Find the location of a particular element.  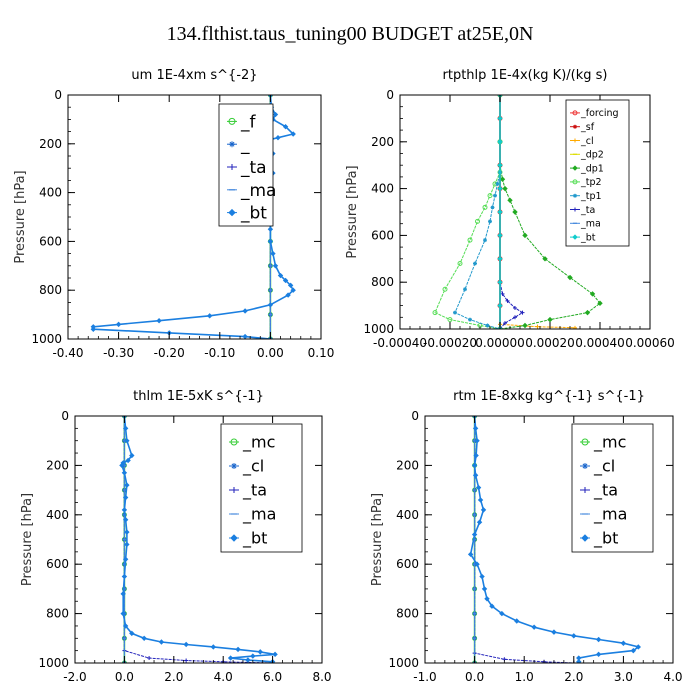

series-line-tp2 is located at coordinates (467, 212).